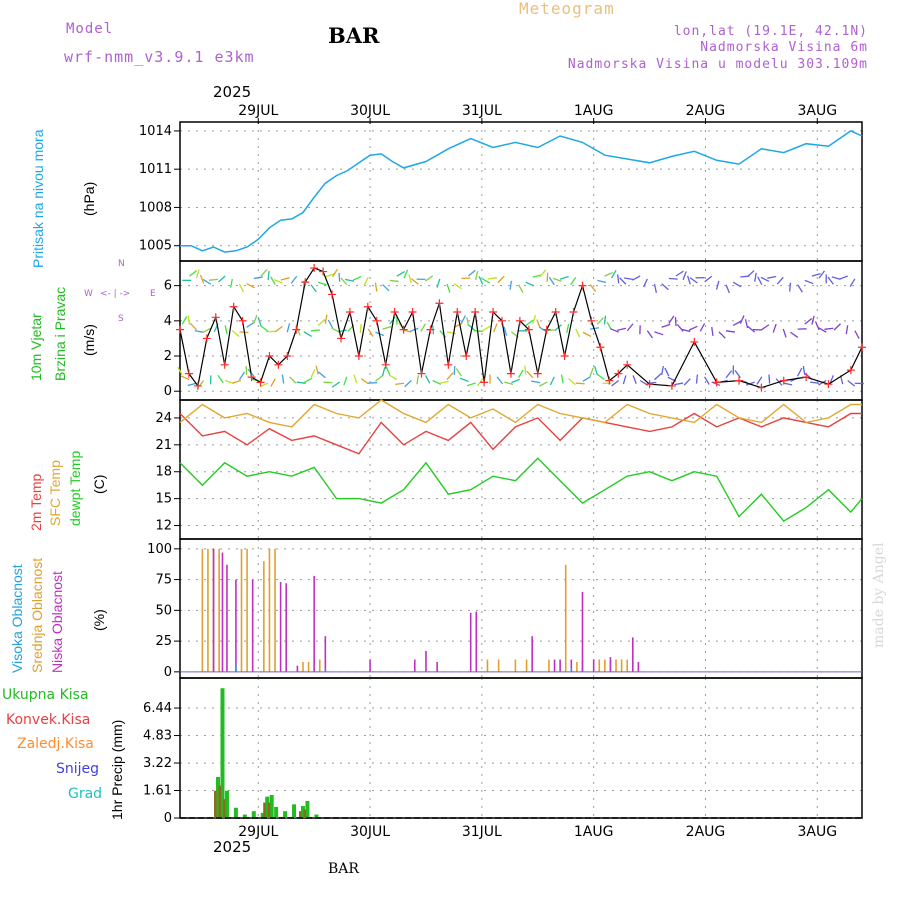 The height and width of the screenshot is (900, 900). Describe the element at coordinates (258, 111) in the screenshot. I see `top-day-label: 29JUL` at that location.